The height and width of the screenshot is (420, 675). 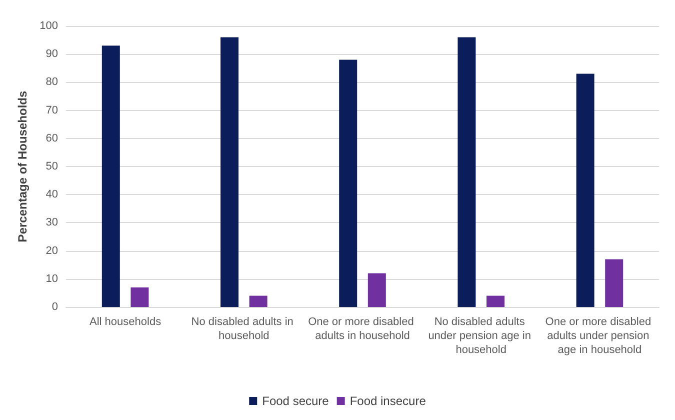 What do you see at coordinates (52, 82) in the screenshot?
I see `y-tick-label: 80` at bounding box center [52, 82].